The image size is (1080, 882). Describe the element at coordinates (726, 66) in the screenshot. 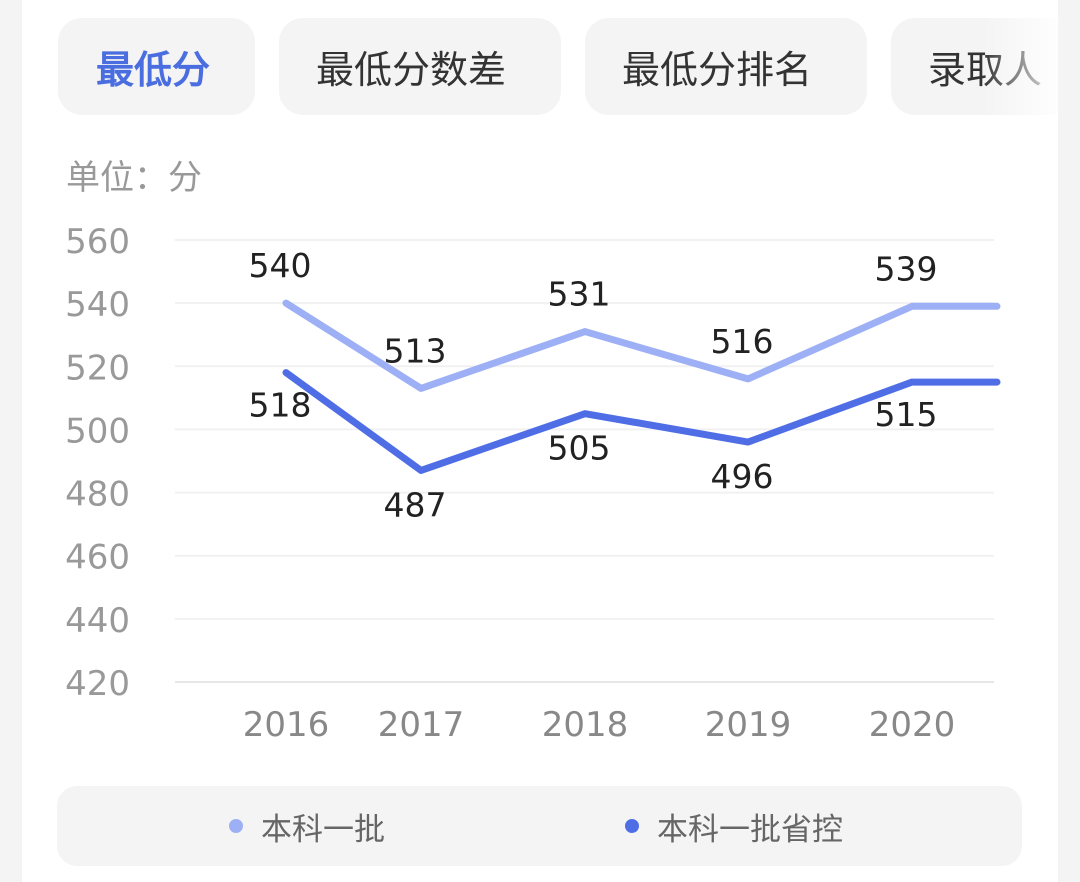

I see `tab-min-score-rank: 最低分排名` at that location.